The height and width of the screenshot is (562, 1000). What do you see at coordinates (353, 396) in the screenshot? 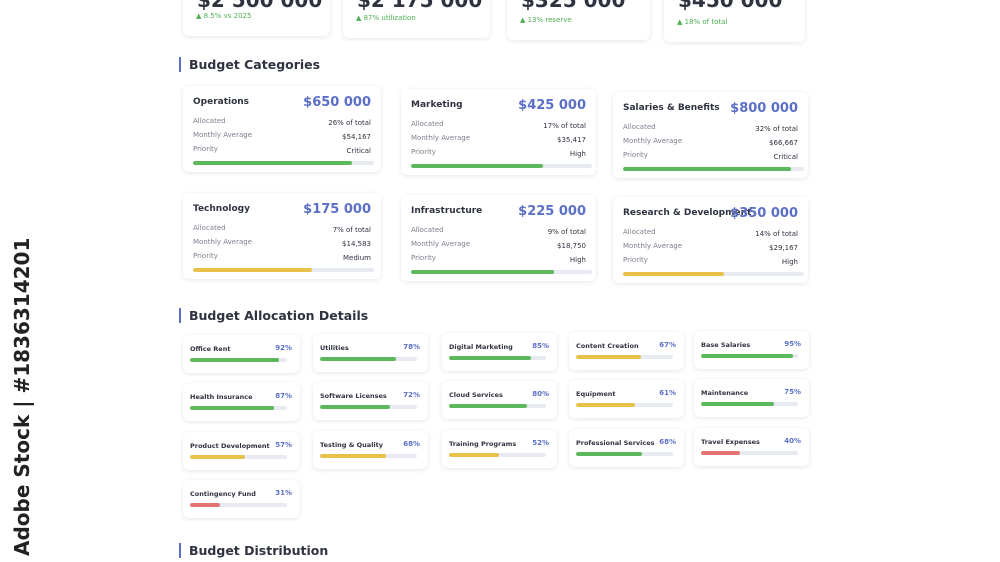
I see `allocation-name: Software Licenses` at bounding box center [353, 396].